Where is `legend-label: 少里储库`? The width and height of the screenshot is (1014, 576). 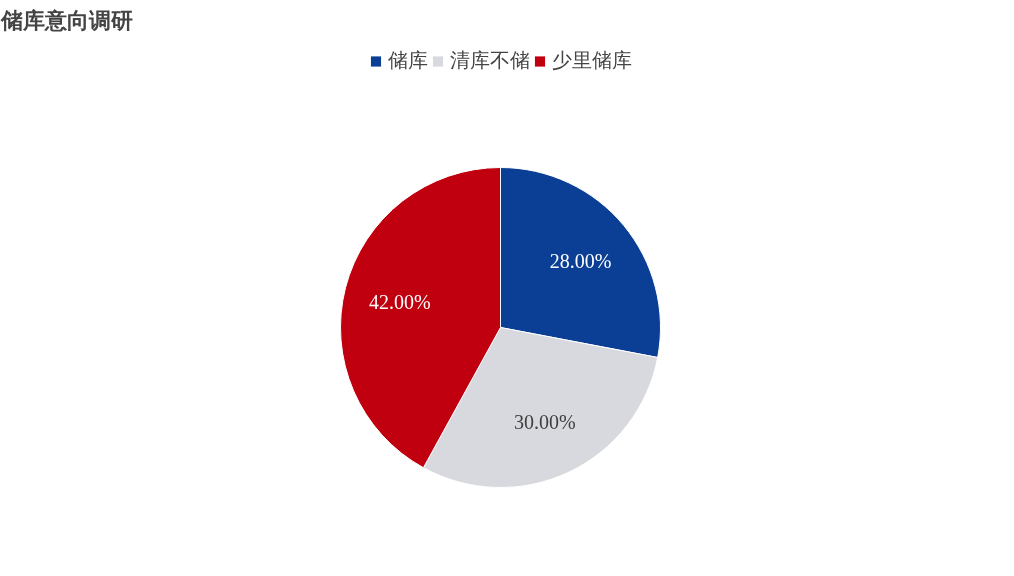
legend-label: 少里储库 is located at coordinates (591, 60).